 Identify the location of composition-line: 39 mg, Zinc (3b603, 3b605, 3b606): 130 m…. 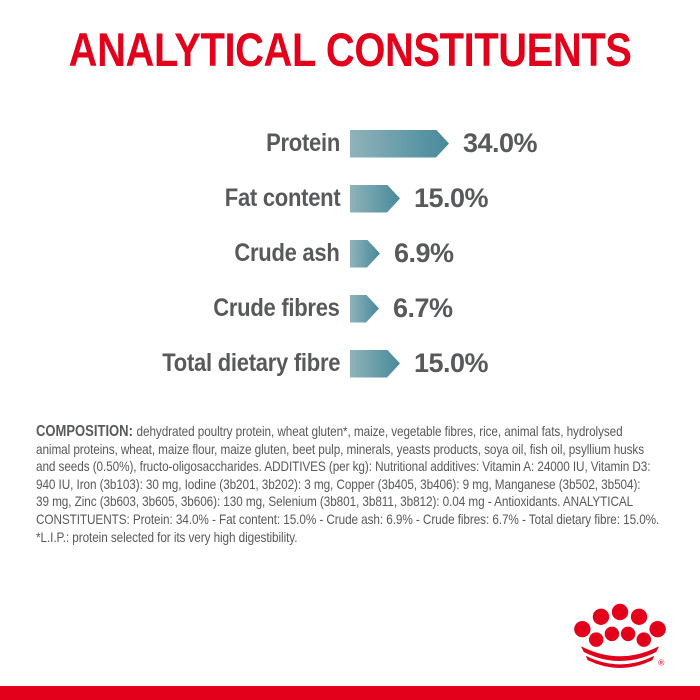
(335, 501).